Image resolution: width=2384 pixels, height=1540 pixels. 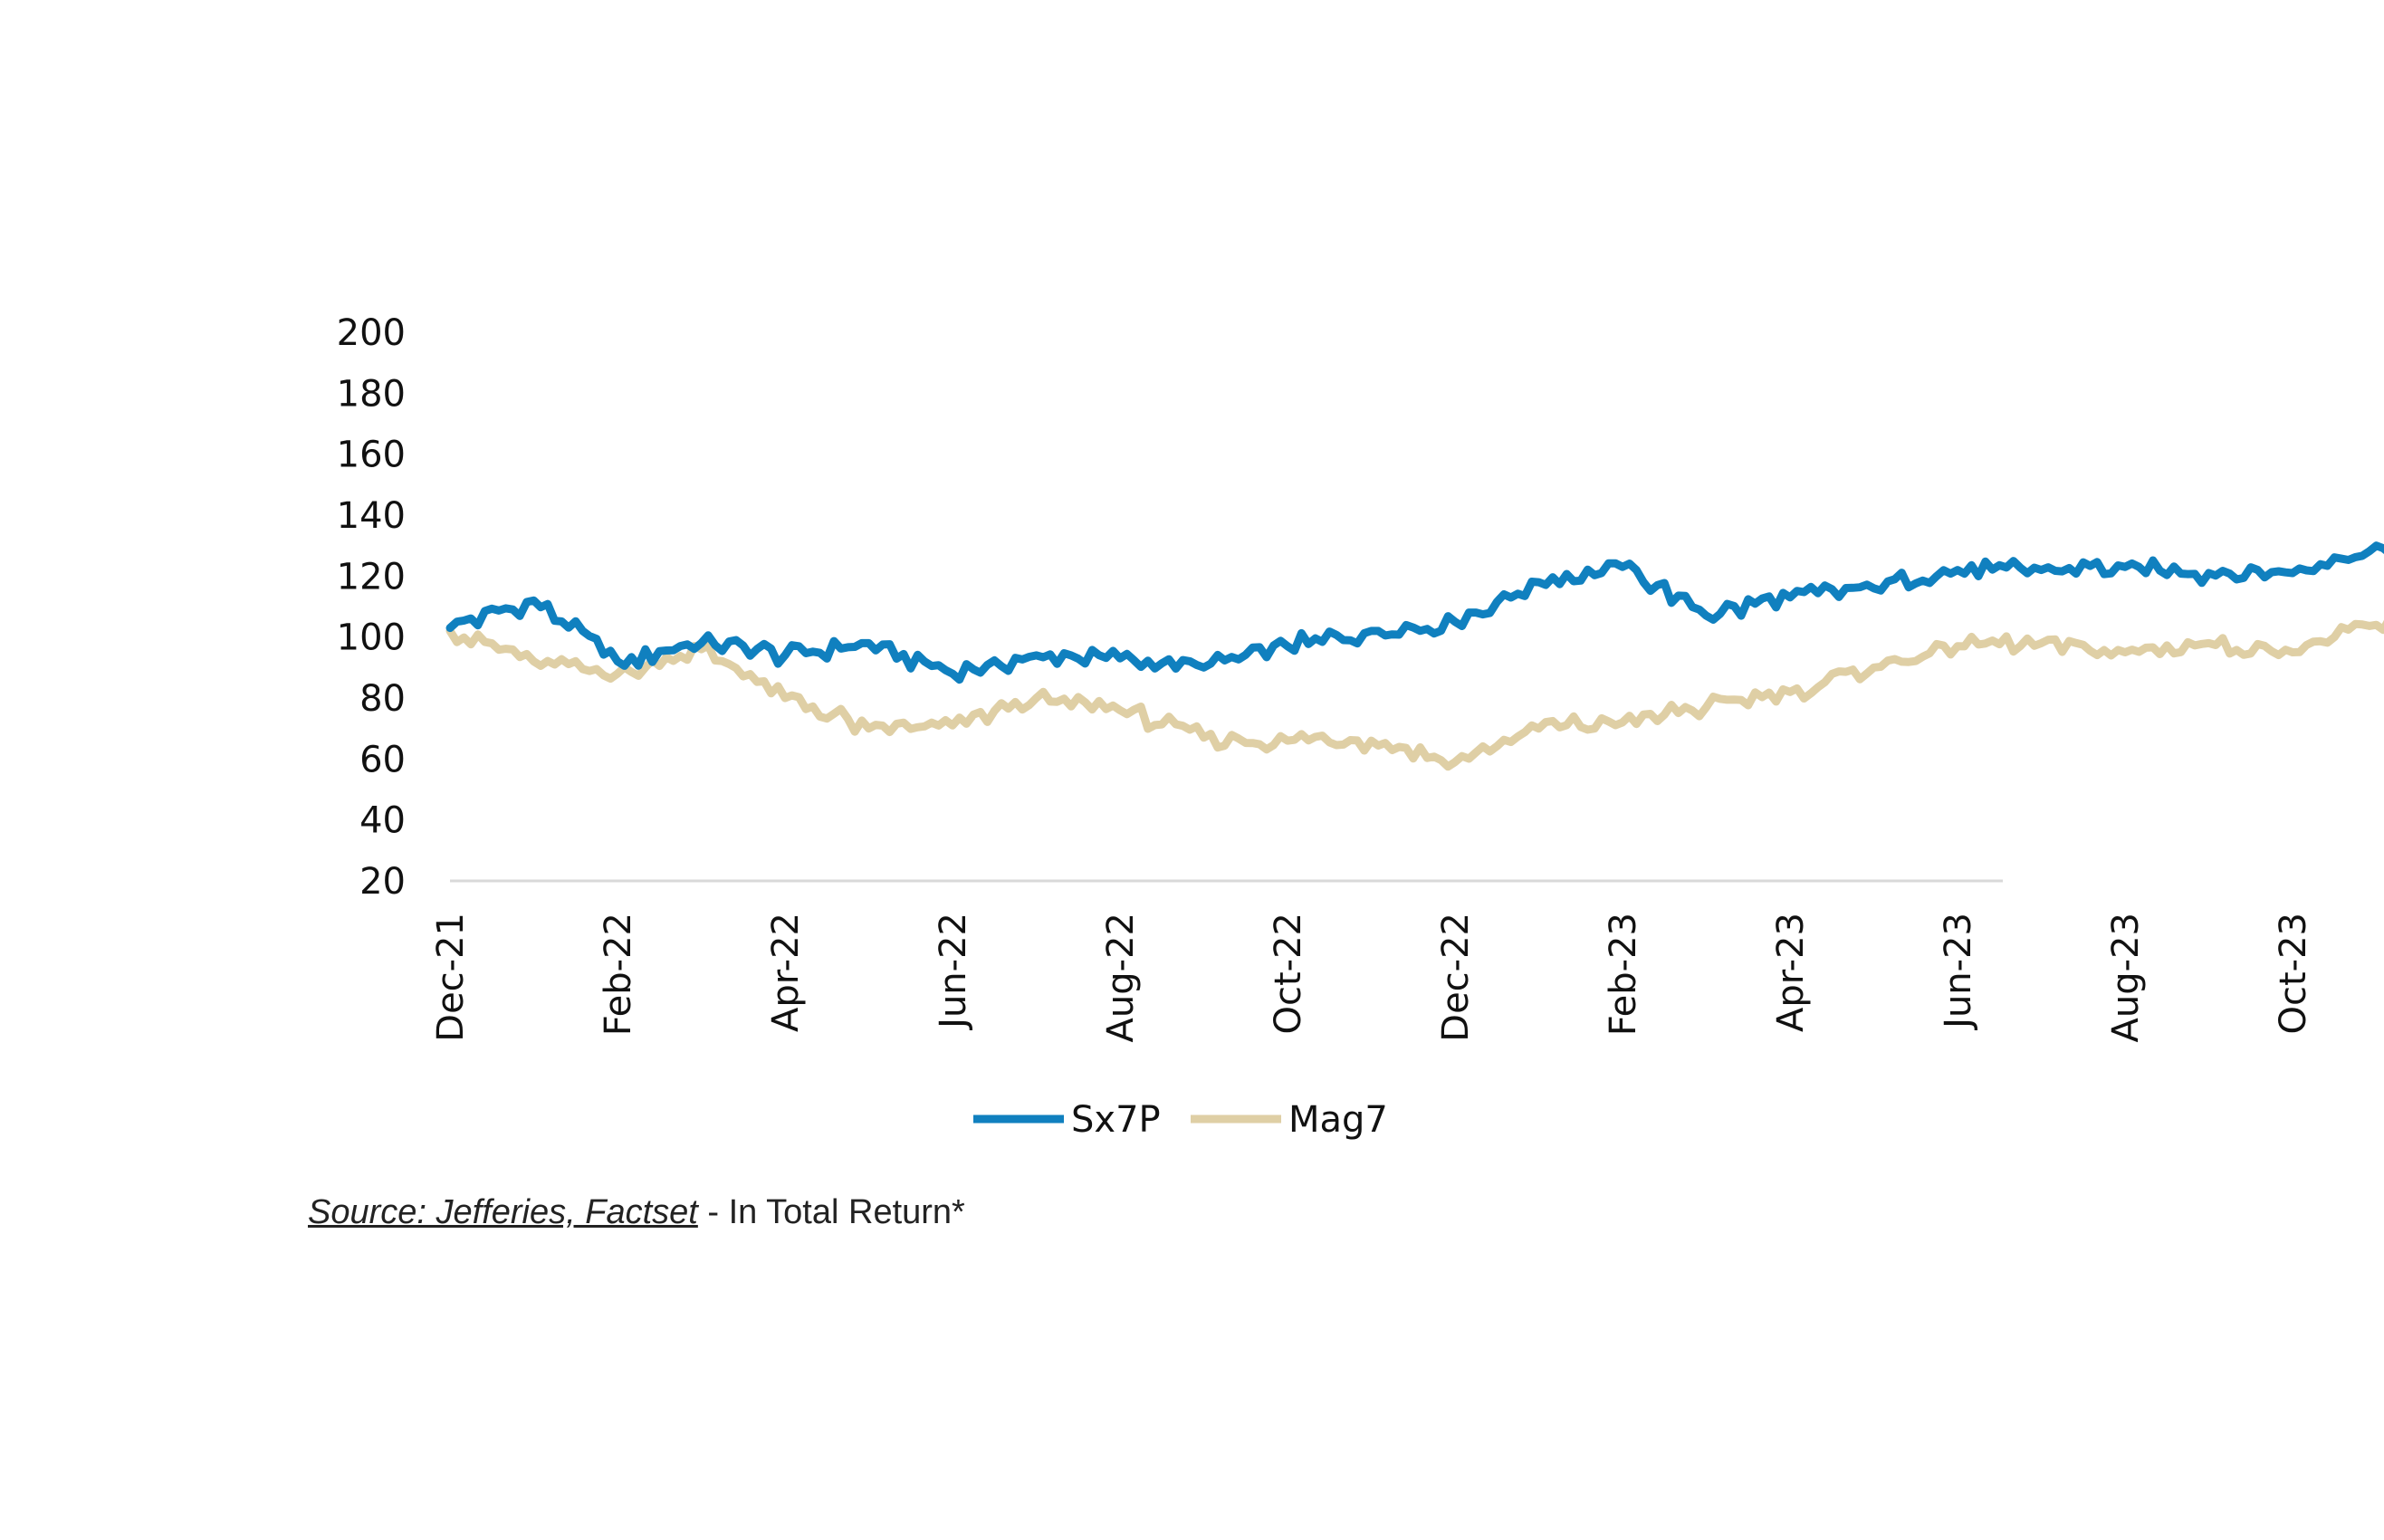 I want to click on legend-label-mag7: Mag7, so click(x=1338, y=1120).